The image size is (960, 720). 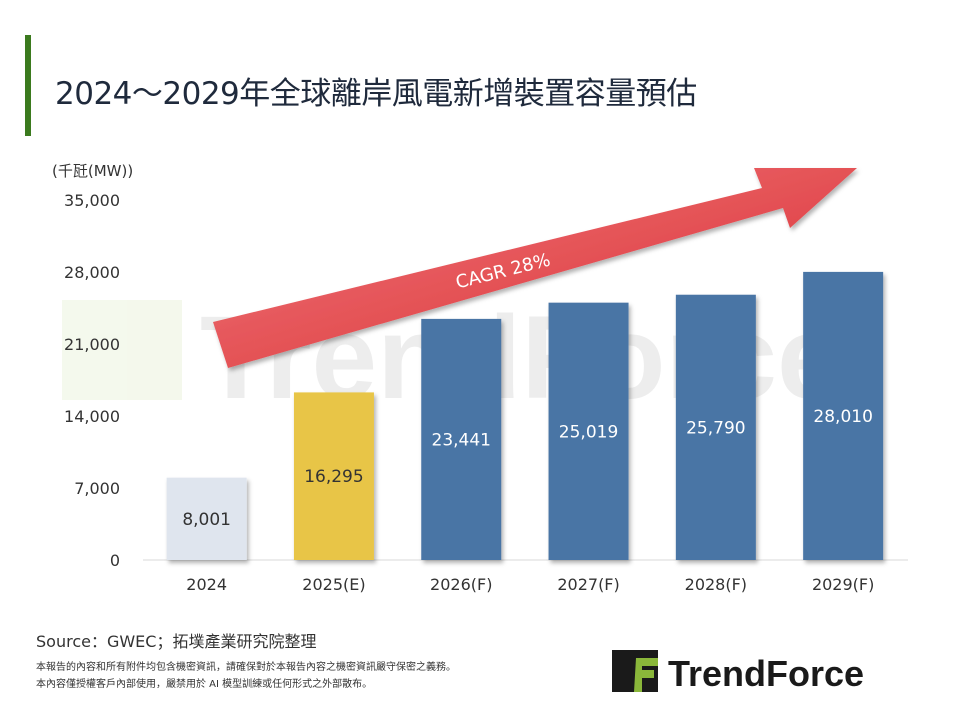 What do you see at coordinates (28, 85) in the screenshot?
I see `title-accent-bar` at bounding box center [28, 85].